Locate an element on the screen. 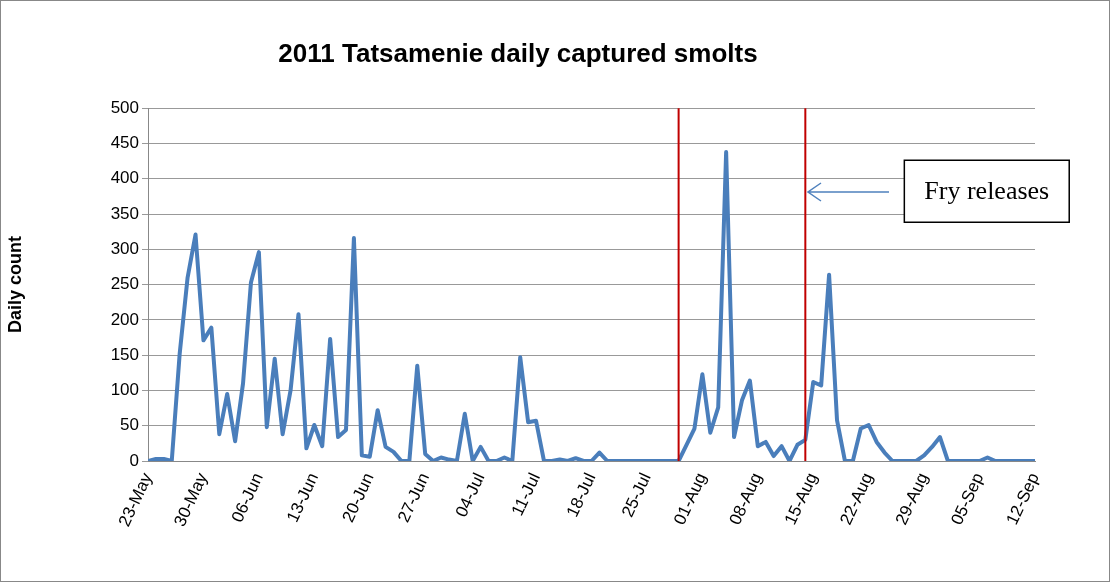 This screenshot has height=582, width=1110. annotation: Fry releases is located at coordinates (987, 191).